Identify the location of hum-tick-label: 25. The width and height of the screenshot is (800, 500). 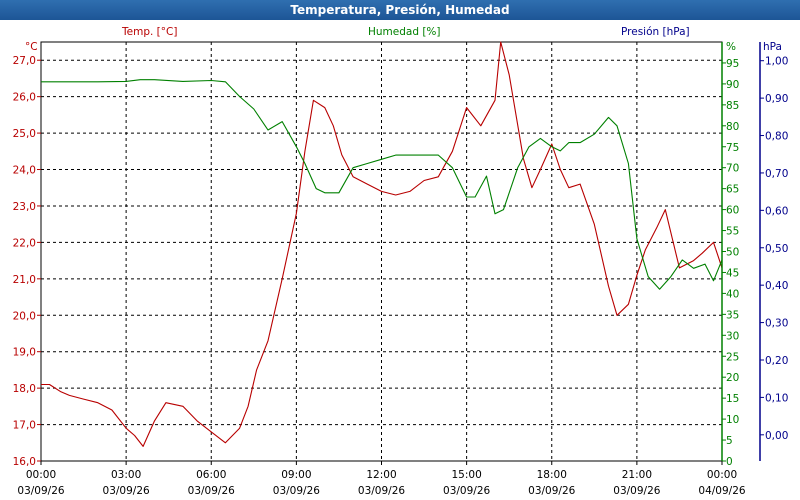
(732, 357).